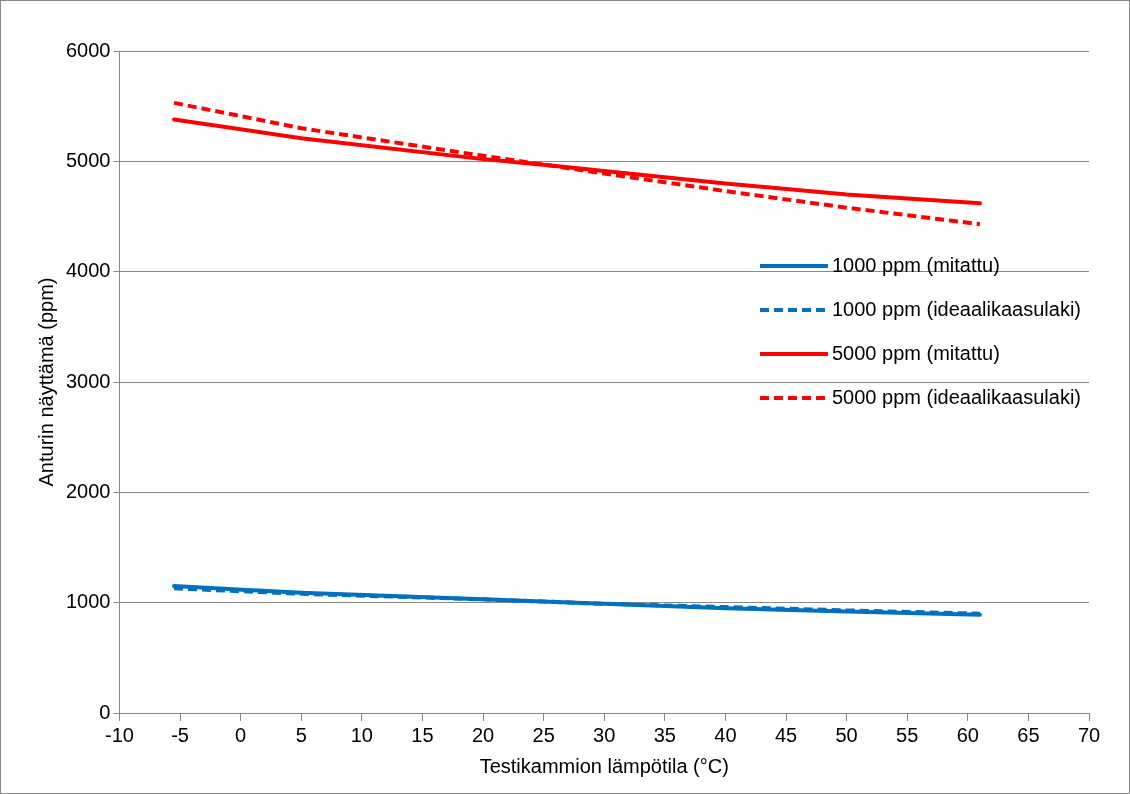  What do you see at coordinates (88, 159) in the screenshot?
I see `y-tick-label: 5000` at bounding box center [88, 159].